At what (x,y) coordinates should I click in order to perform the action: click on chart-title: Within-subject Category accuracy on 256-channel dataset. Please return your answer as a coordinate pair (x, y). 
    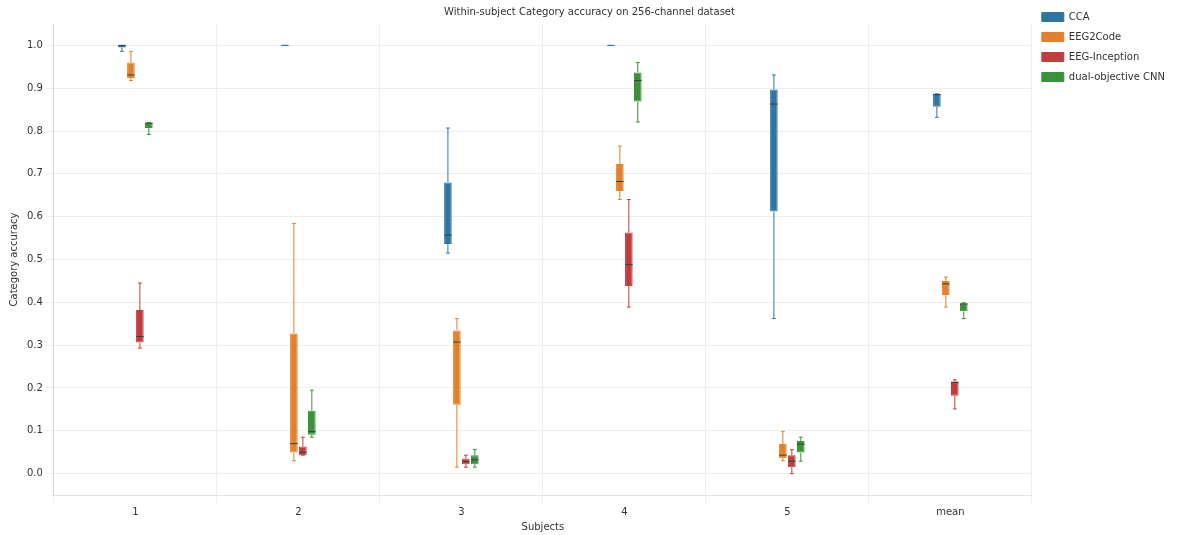
    Looking at the image, I should click on (590, 11).